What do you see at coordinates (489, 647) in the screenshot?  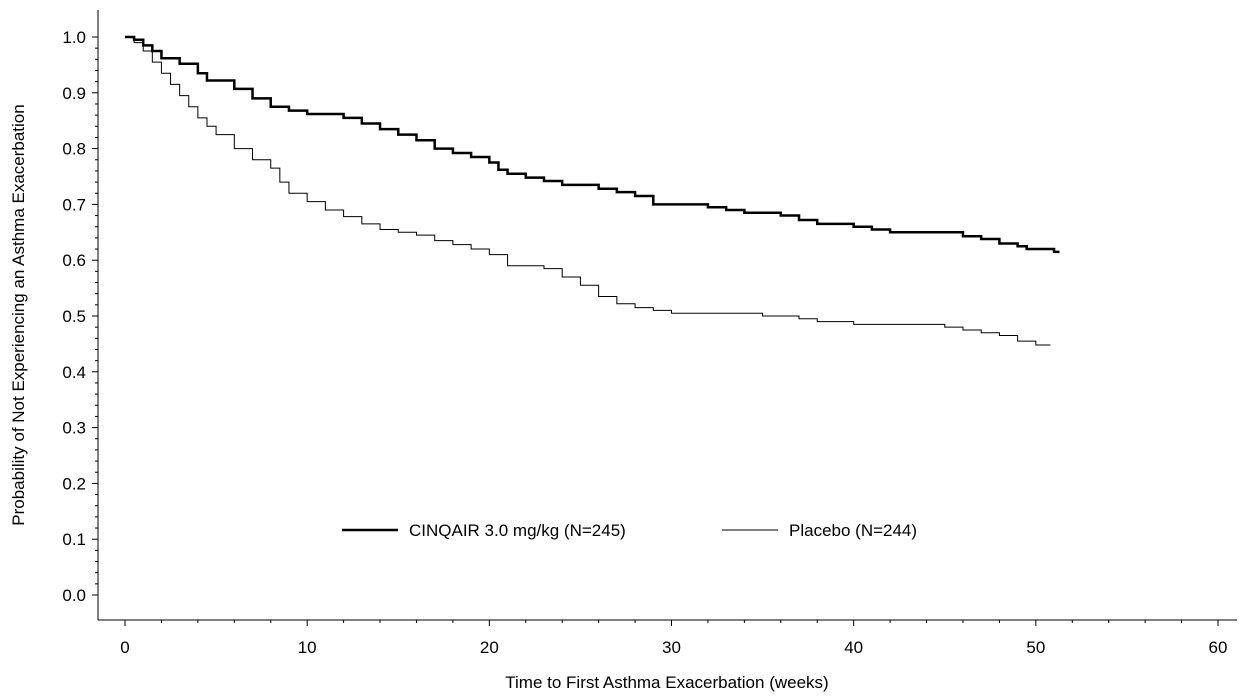 I see `x-tick-label: 20` at bounding box center [489, 647].